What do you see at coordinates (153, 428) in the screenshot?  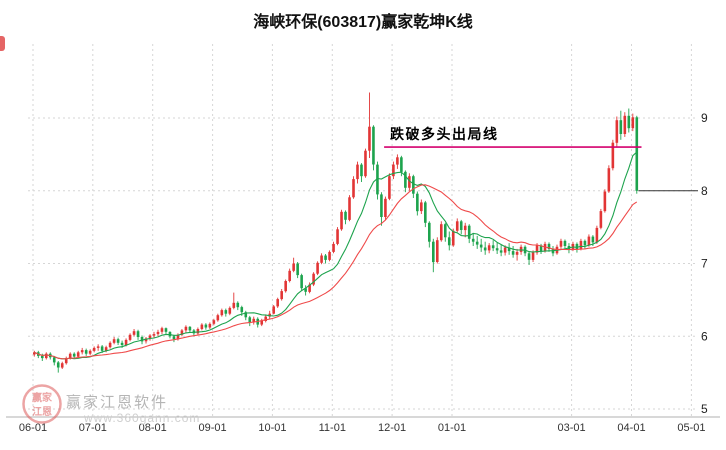 I see `x-axis-label: 08-01` at bounding box center [153, 428].